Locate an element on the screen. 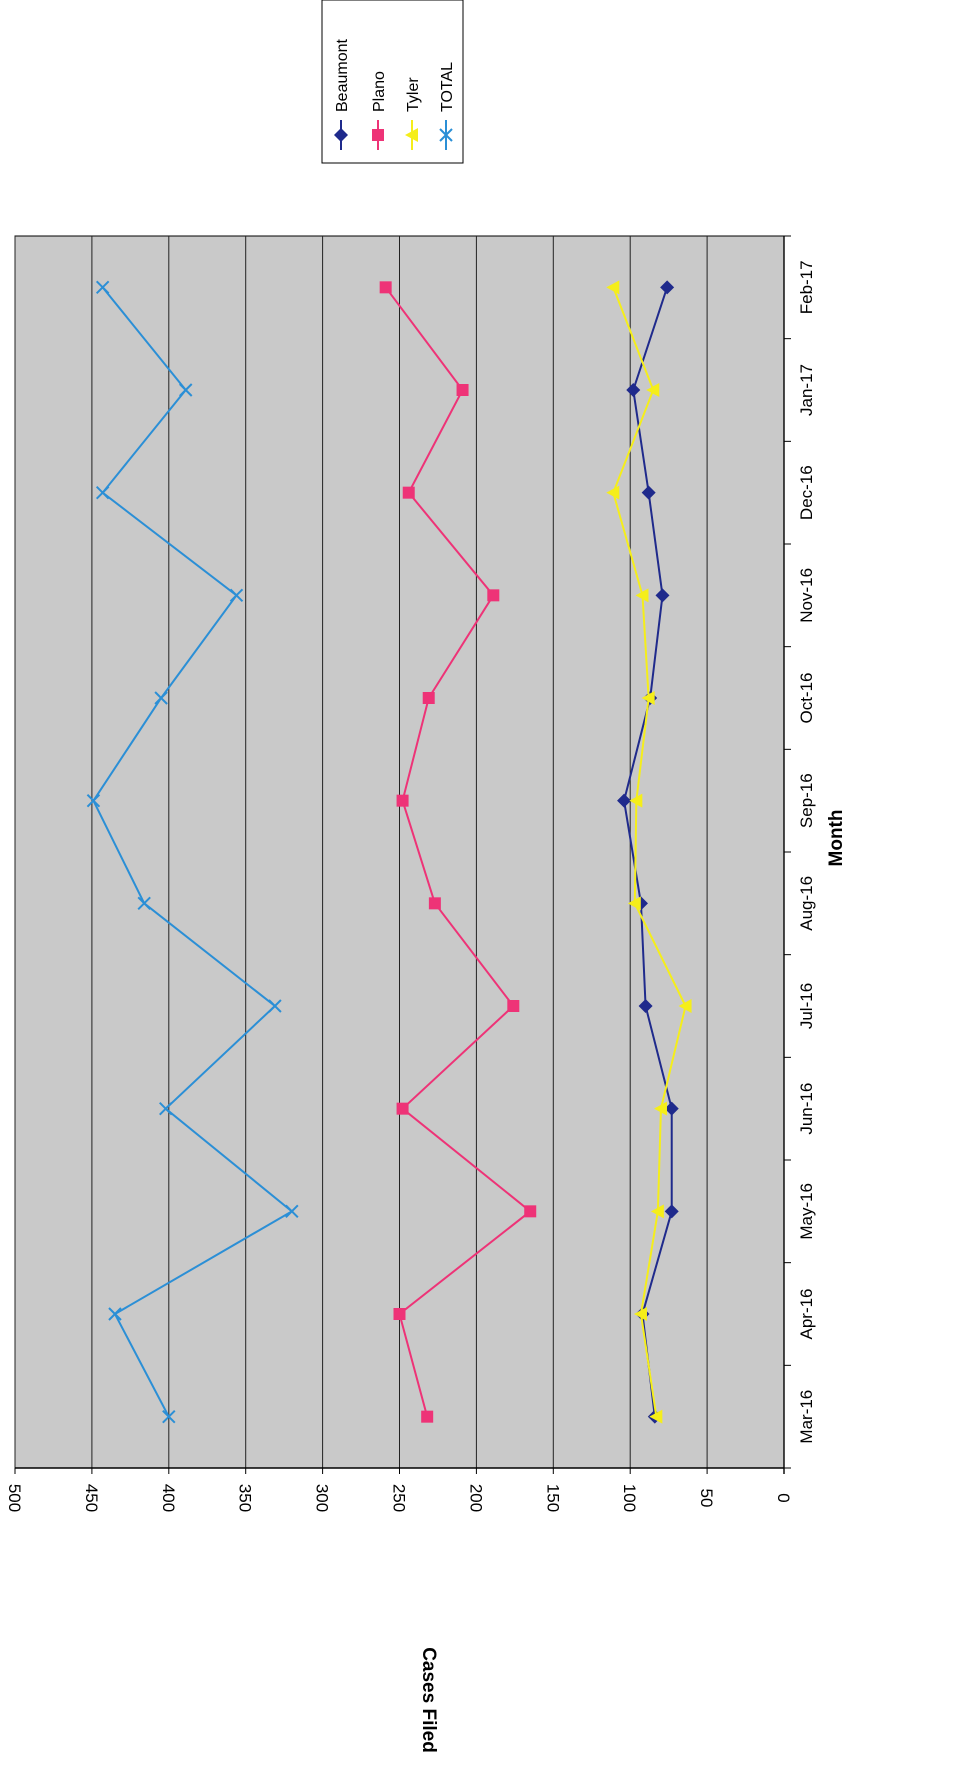 This screenshot has height=1786, width=970. series-line-beaumont is located at coordinates (648, 852).